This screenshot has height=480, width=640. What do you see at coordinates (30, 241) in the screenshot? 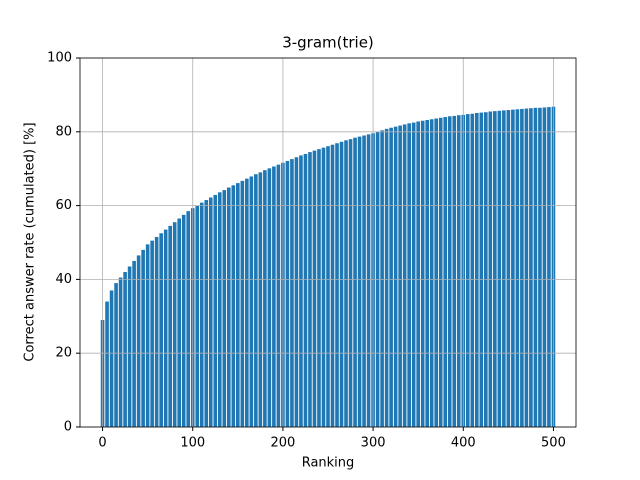
I see `y-axis-label: Correct answer rate (cumulated) [%]` at bounding box center [30, 241].